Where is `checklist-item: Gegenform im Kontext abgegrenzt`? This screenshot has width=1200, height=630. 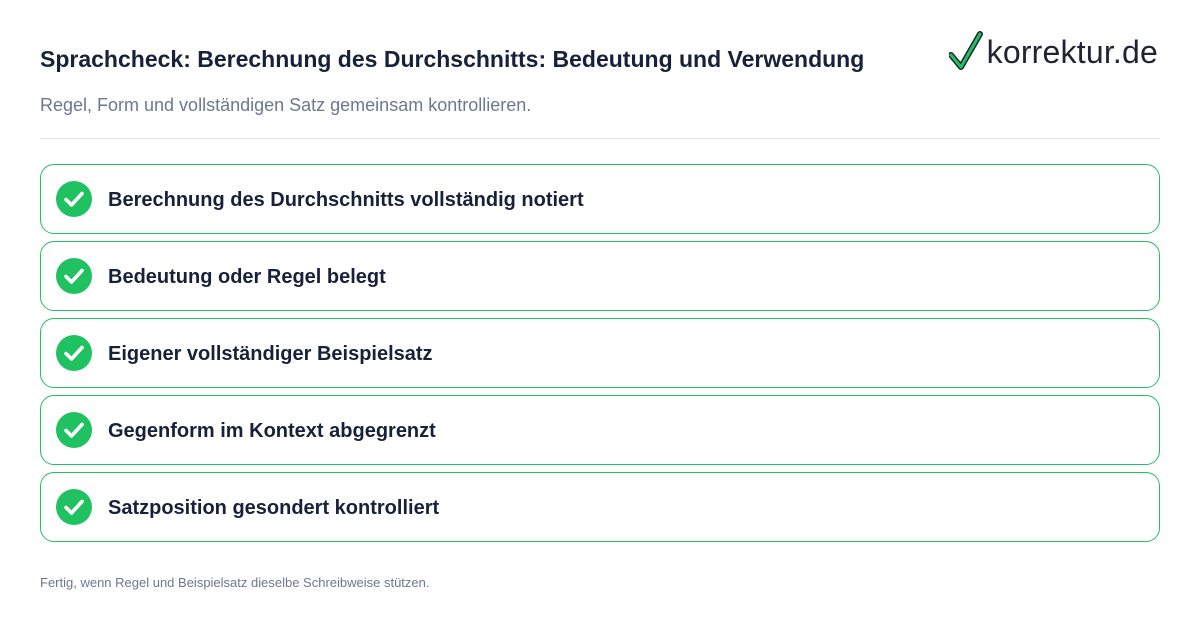 checklist-item: Gegenform im Kontext abgegrenzt is located at coordinates (600, 430).